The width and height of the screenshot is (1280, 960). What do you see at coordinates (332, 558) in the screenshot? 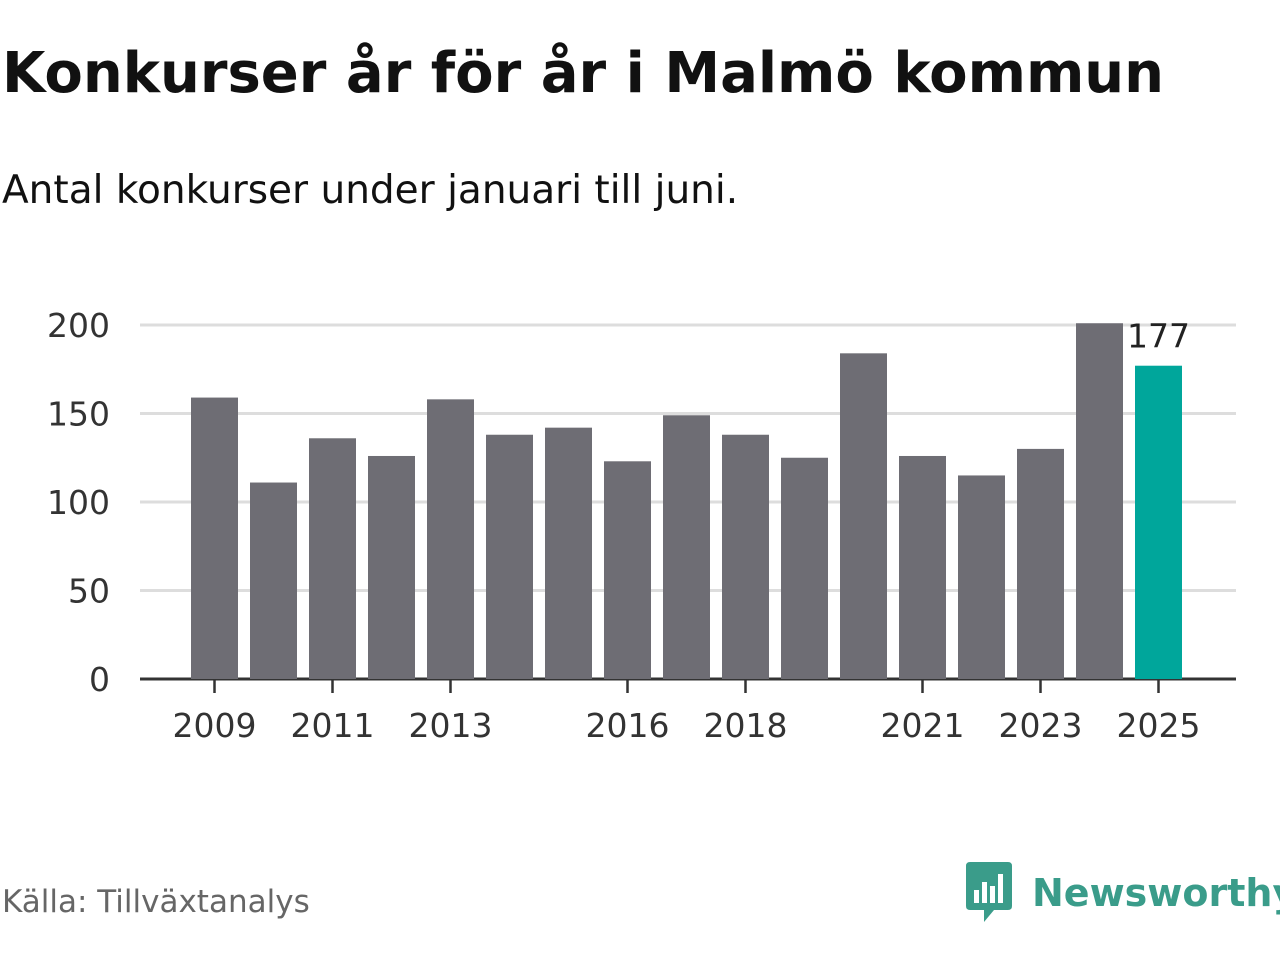
I see `bar-2011` at bounding box center [332, 558].